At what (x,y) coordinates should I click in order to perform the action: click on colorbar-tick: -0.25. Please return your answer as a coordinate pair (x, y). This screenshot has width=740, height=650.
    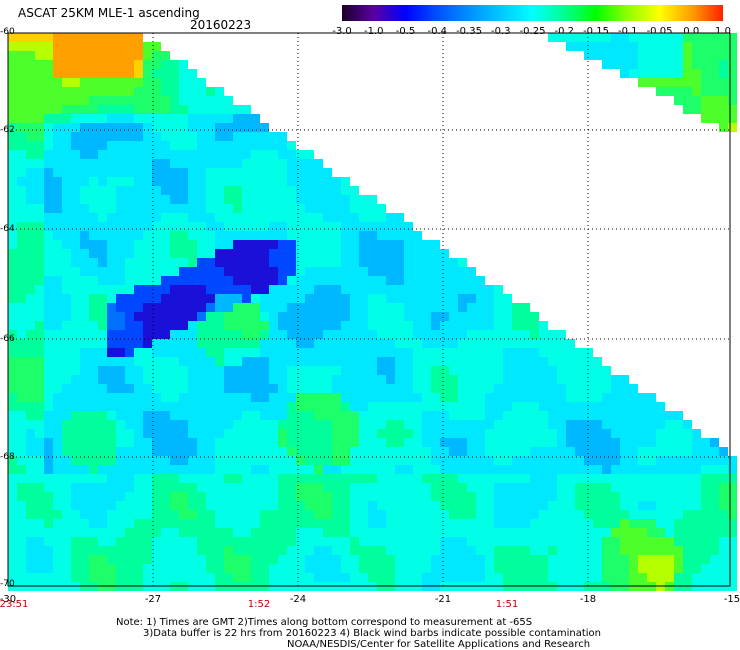
    Looking at the image, I should click on (532, 31).